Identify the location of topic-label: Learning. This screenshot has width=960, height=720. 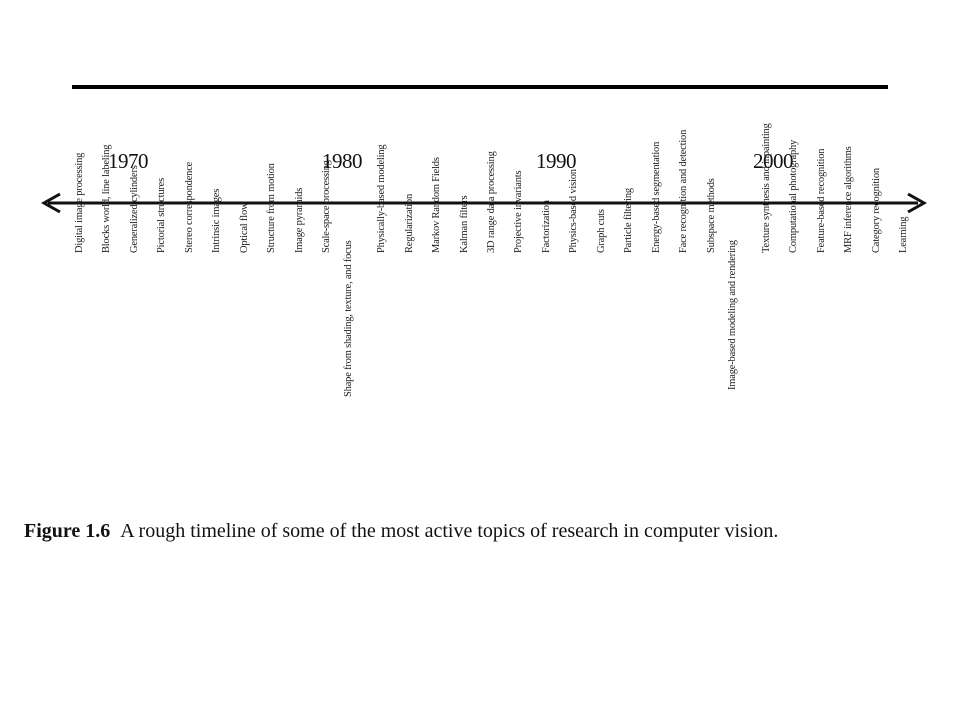
(903, 234).